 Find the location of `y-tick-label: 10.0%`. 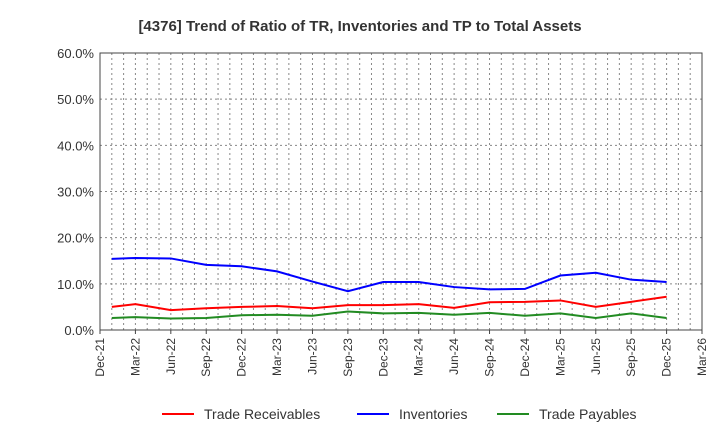

y-tick-label: 10.0% is located at coordinates (75, 284).